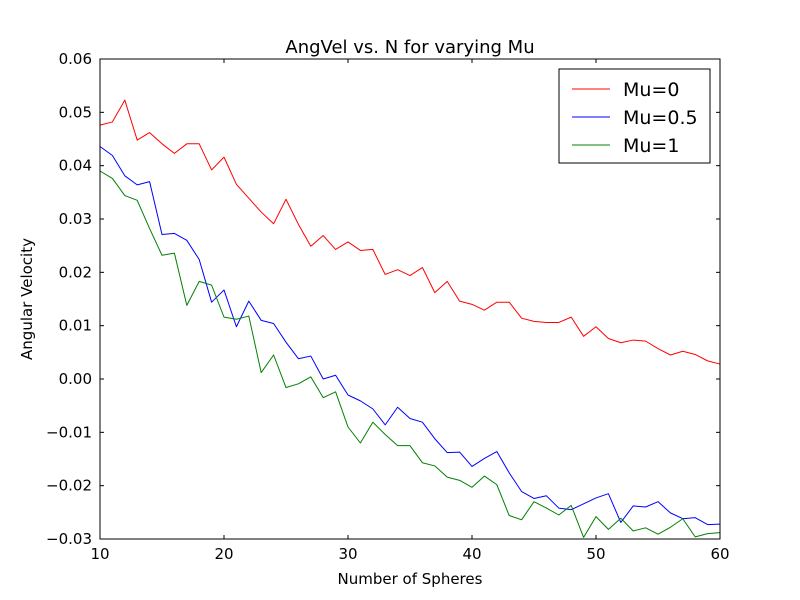  I want to click on y-tick-label: −0.03, so click(69, 539).